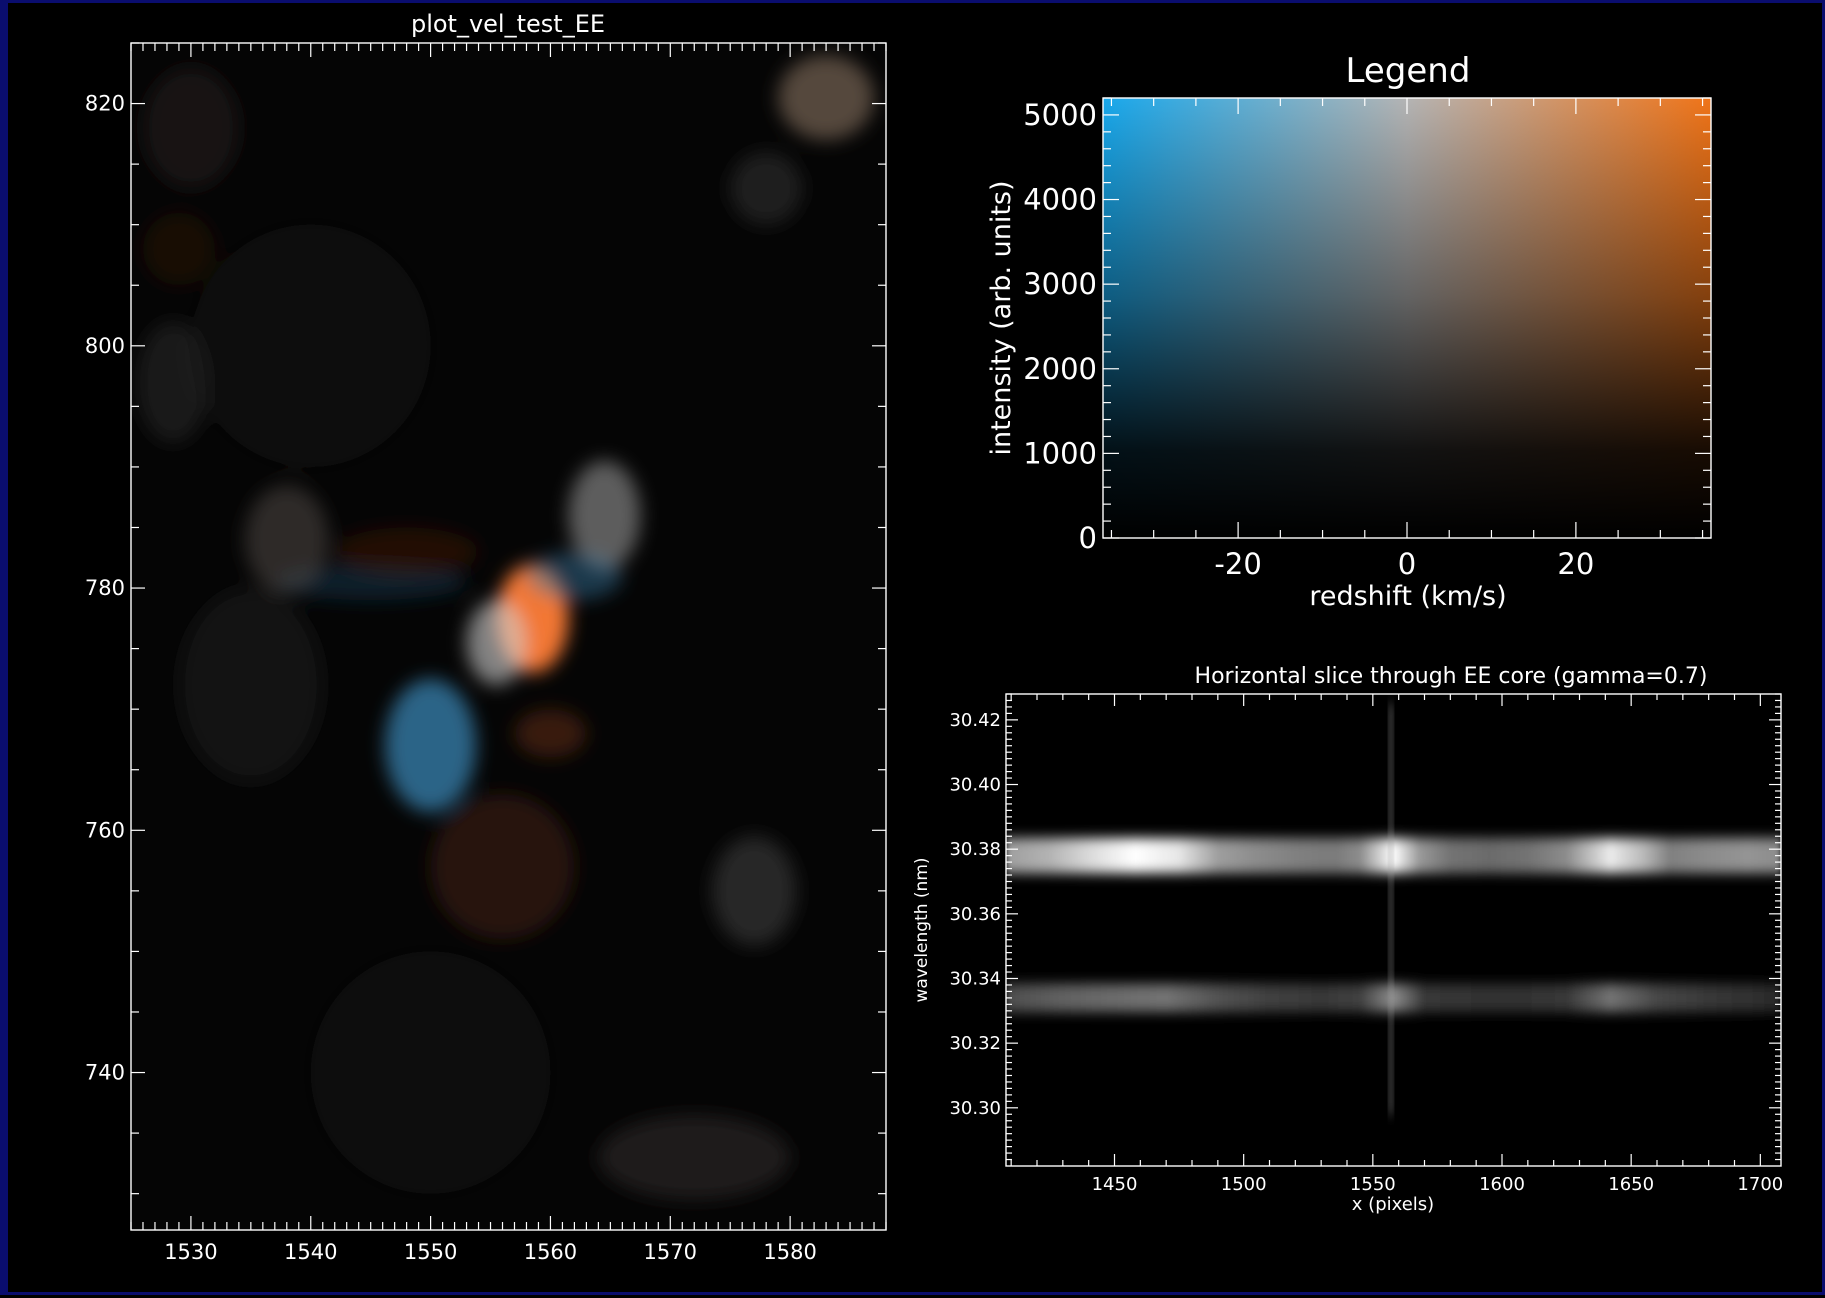 The width and height of the screenshot is (1825, 1298). What do you see at coordinates (1088, 538) in the screenshot?
I see `legend-y-tick-label: 0` at bounding box center [1088, 538].